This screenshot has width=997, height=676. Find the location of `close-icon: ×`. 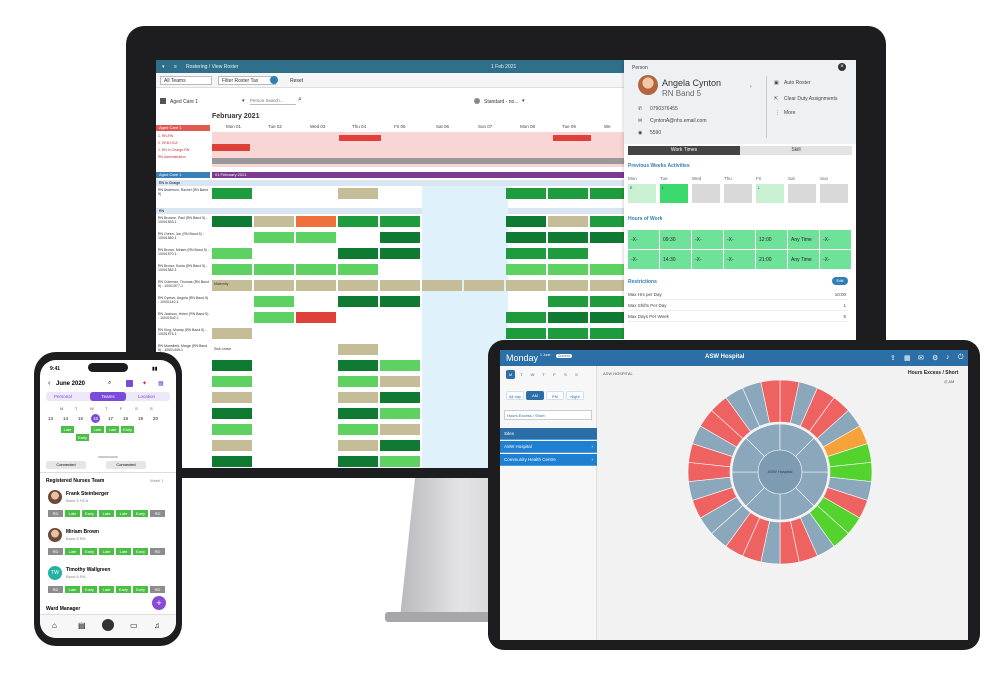

close-icon: × is located at coordinates (842, 67).